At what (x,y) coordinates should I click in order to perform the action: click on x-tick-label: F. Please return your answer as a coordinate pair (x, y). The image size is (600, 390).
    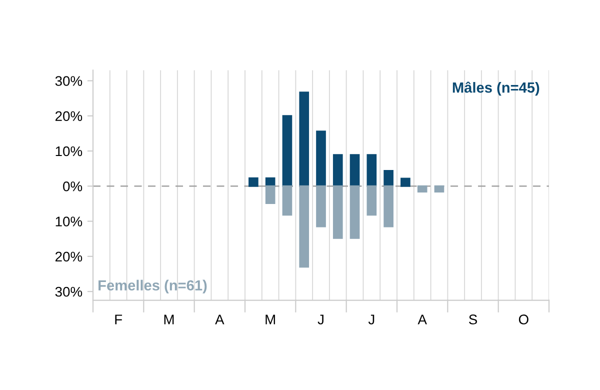
    Looking at the image, I should click on (118, 319).